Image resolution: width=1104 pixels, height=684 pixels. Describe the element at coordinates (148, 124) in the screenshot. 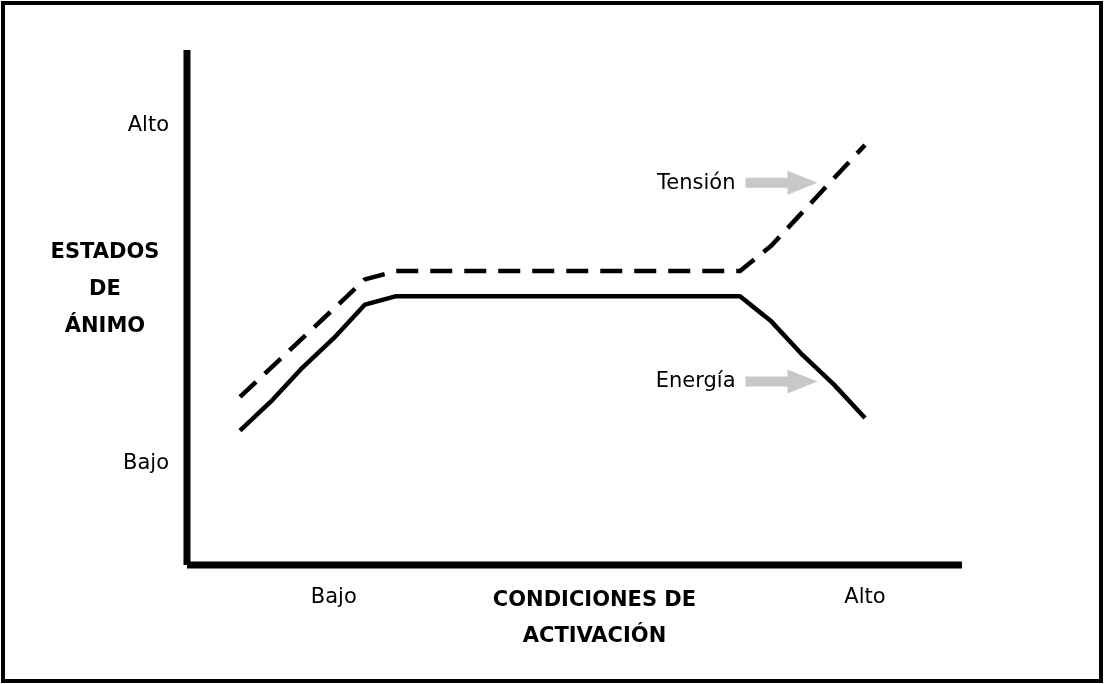

I see `text: Alto` at that location.